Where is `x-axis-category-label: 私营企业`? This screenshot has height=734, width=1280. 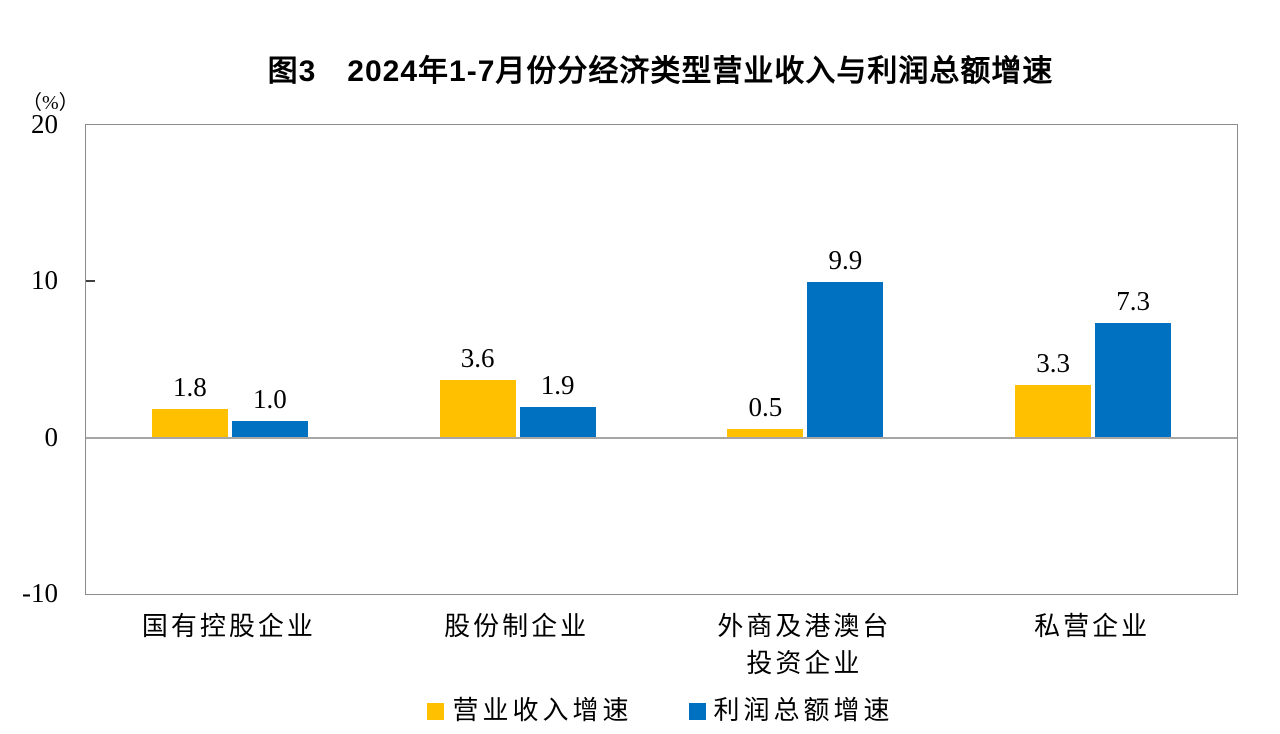 x-axis-category-label: 私营企业 is located at coordinates (1092, 626).